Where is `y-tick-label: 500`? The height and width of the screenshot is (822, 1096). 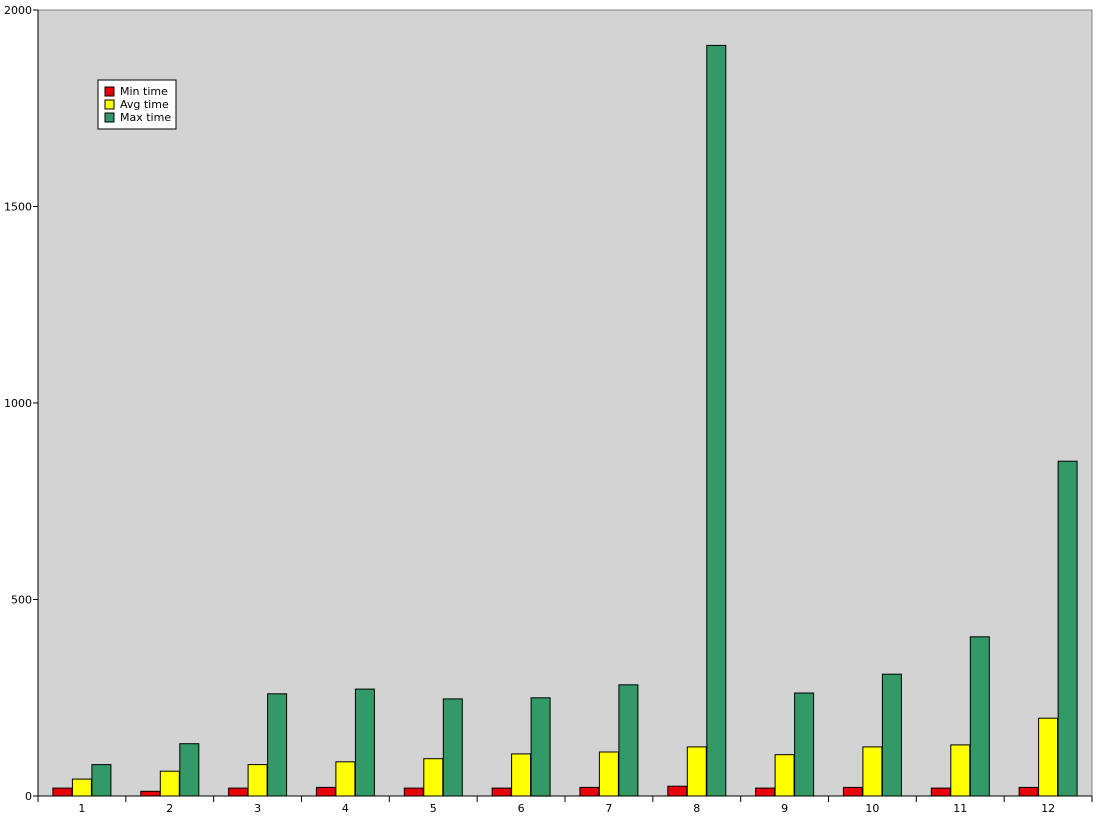 y-tick-label: 500 is located at coordinates (21, 600).